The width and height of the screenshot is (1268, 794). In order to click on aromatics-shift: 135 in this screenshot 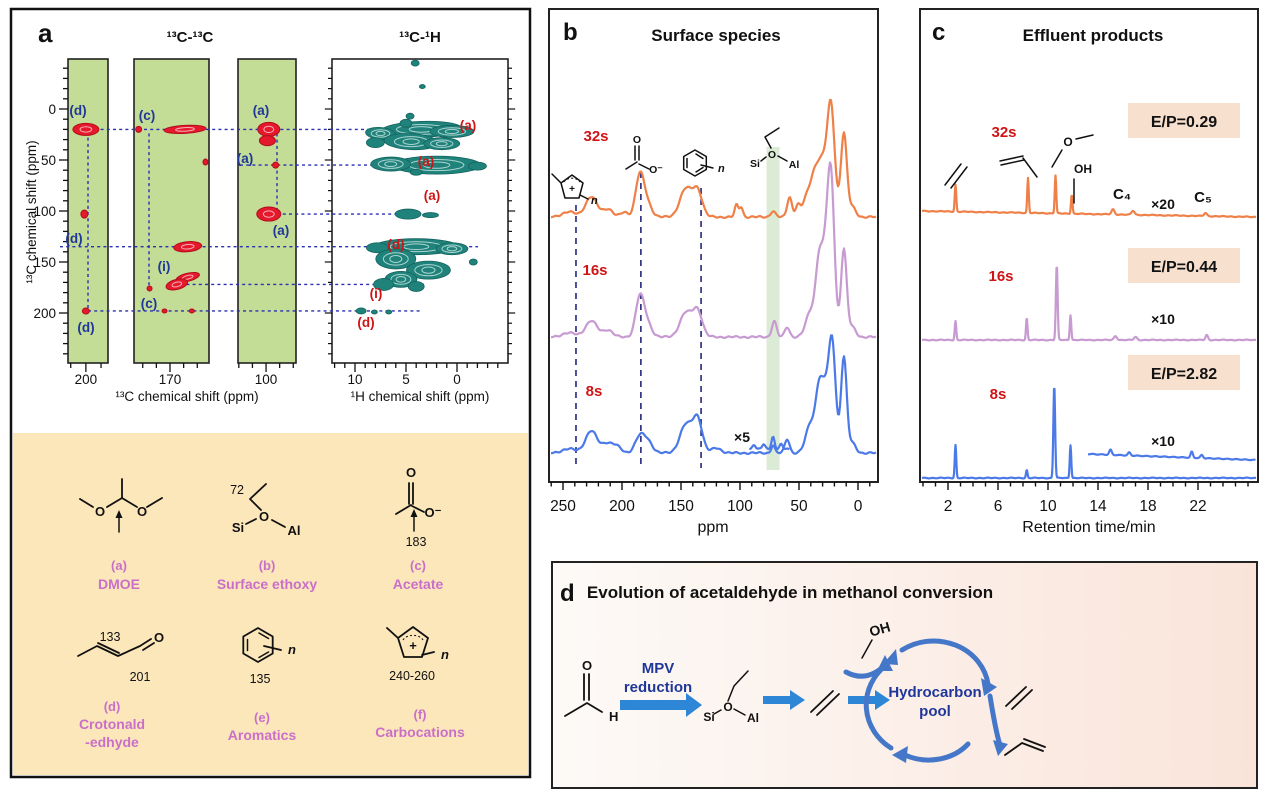, I will do `click(260, 679)`.